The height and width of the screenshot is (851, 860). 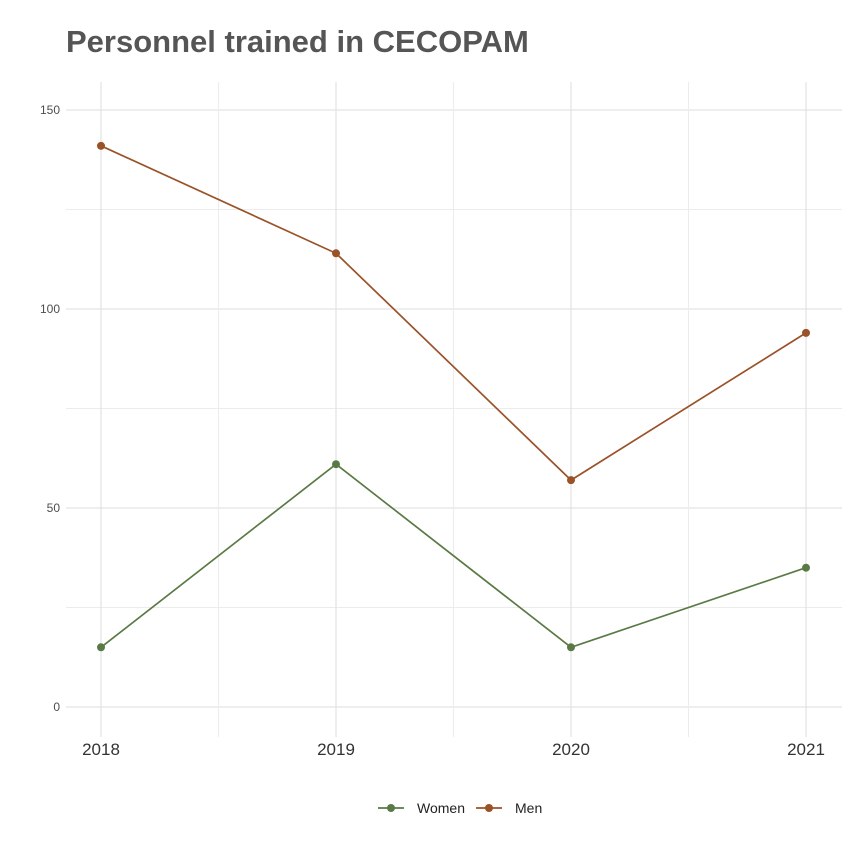 What do you see at coordinates (56, 707) in the screenshot?
I see `y-tick-label: 0` at bounding box center [56, 707].